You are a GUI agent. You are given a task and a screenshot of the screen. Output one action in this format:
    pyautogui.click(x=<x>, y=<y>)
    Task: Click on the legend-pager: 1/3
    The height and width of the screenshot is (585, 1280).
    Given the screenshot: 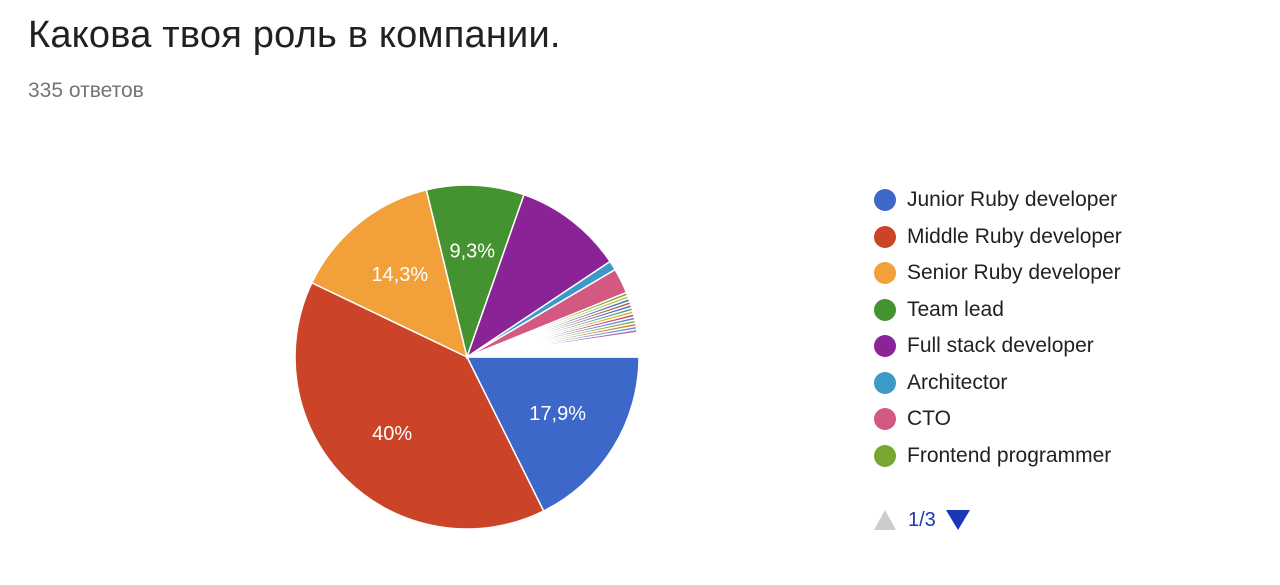 What is the action you would take?
    pyautogui.click(x=922, y=520)
    